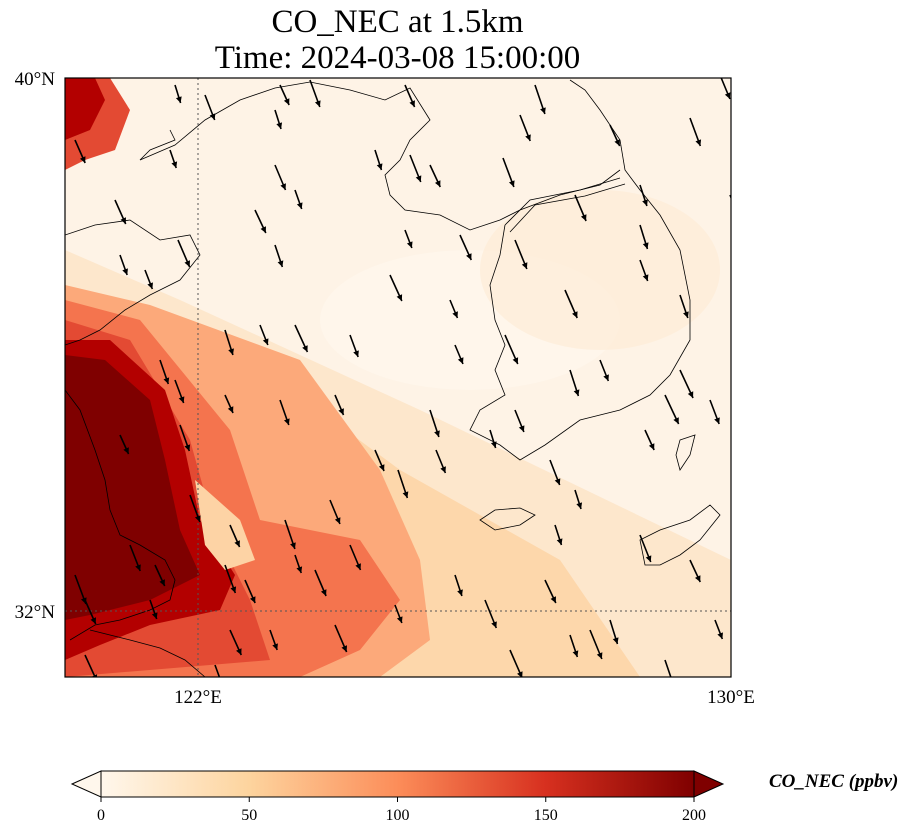 The height and width of the screenshot is (836, 920). What do you see at coordinates (249, 815) in the screenshot?
I see `colorbar-tick-label: 50` at bounding box center [249, 815].